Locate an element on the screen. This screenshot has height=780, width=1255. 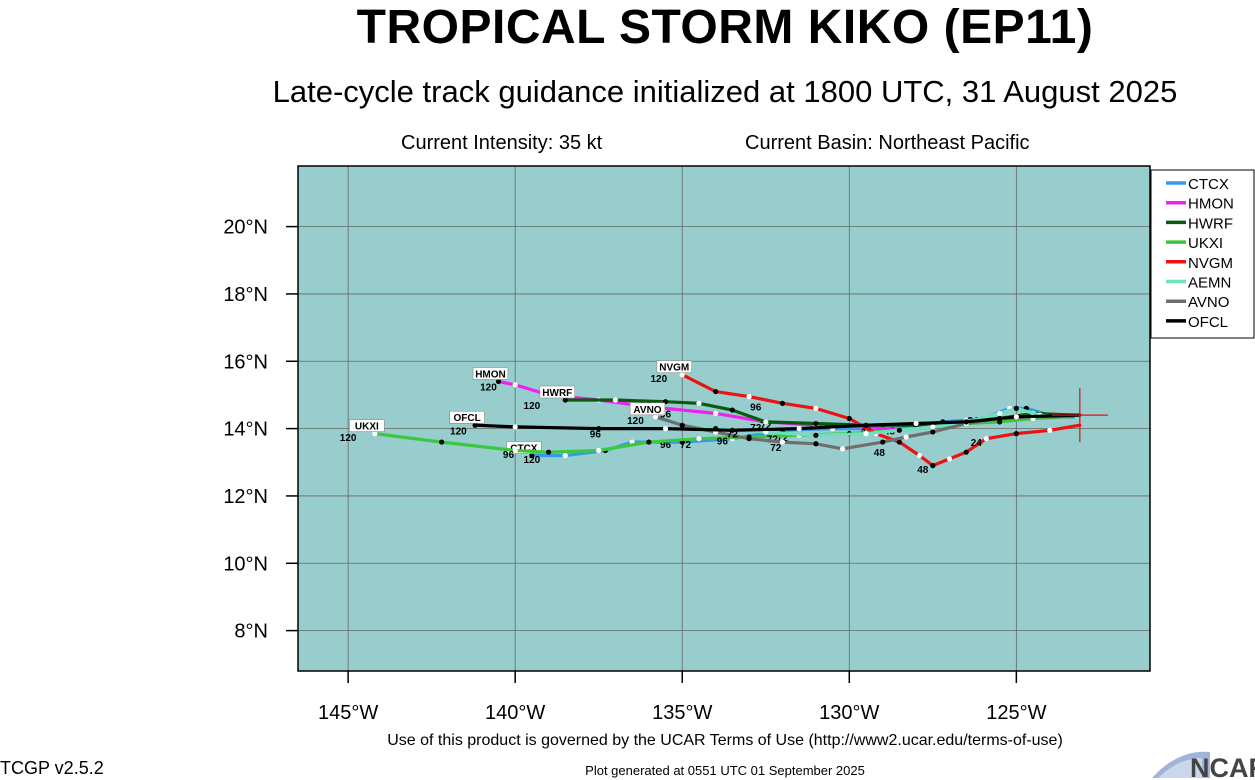
legend-entry-nvgm: NVGM is located at coordinates (1210, 263).